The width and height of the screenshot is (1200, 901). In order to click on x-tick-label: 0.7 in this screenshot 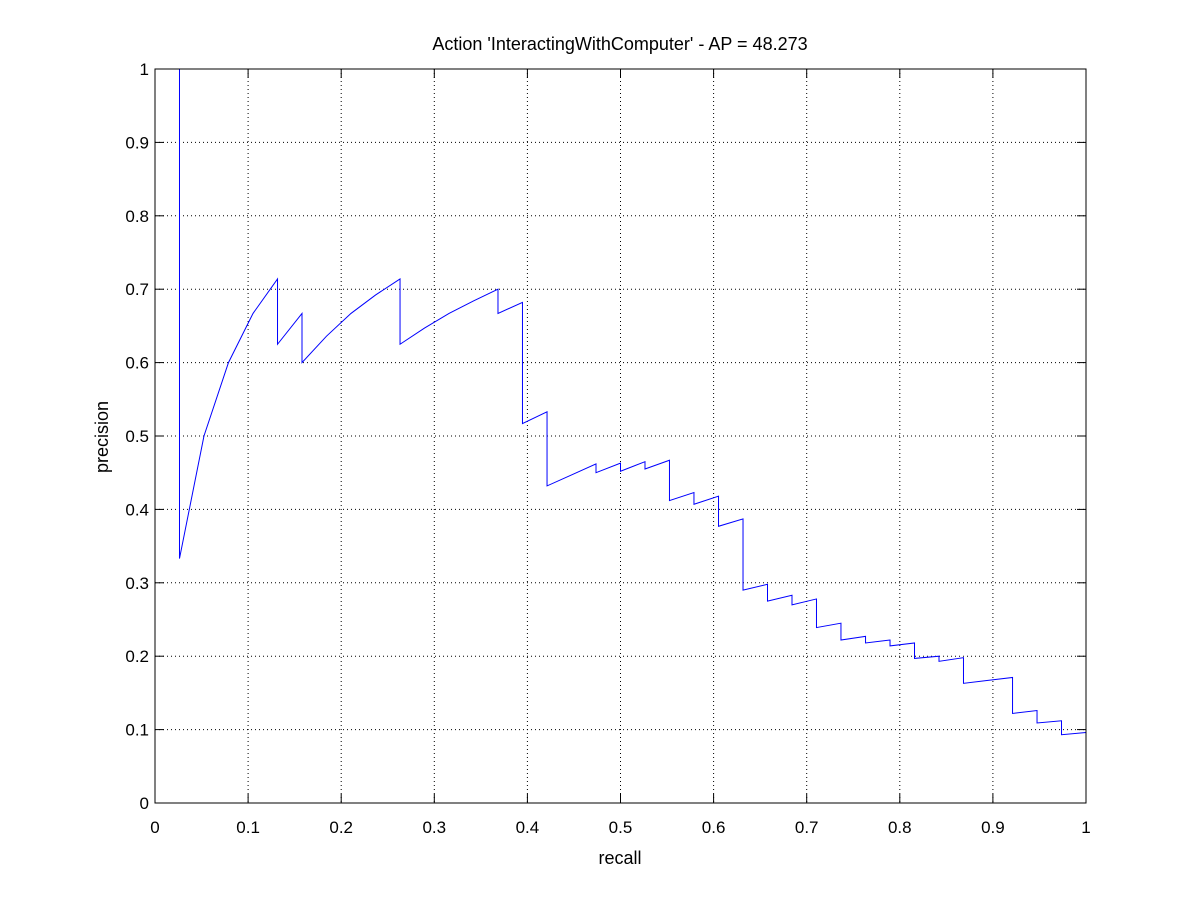, I will do `click(807, 827)`.